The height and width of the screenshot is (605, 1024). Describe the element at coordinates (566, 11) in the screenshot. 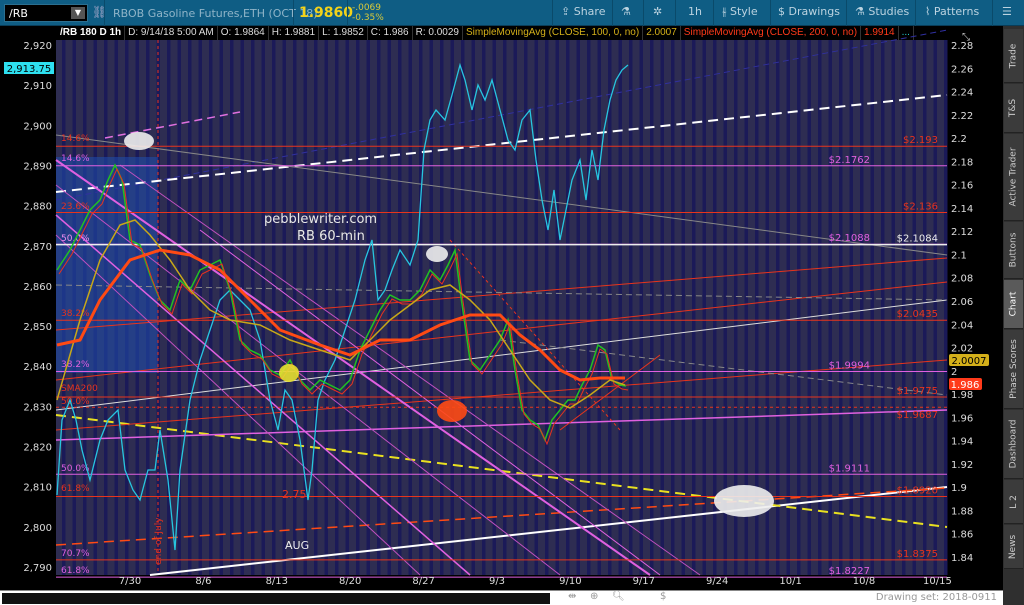

I see `share-icon: ⇪` at that location.